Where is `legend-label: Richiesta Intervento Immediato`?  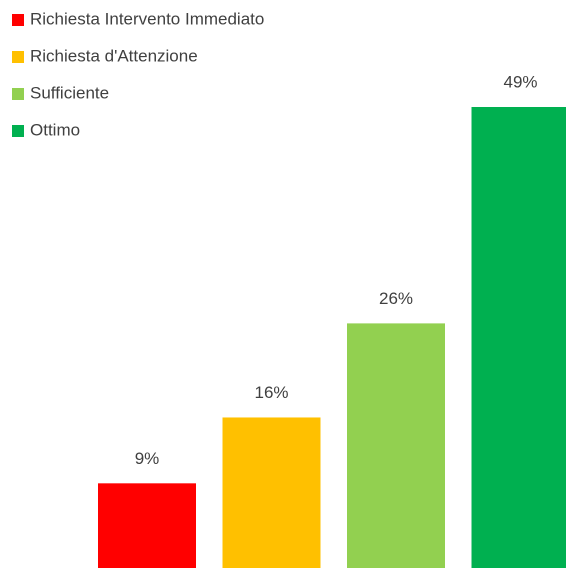
legend-label: Richiesta Intervento Immediato is located at coordinates (147, 18).